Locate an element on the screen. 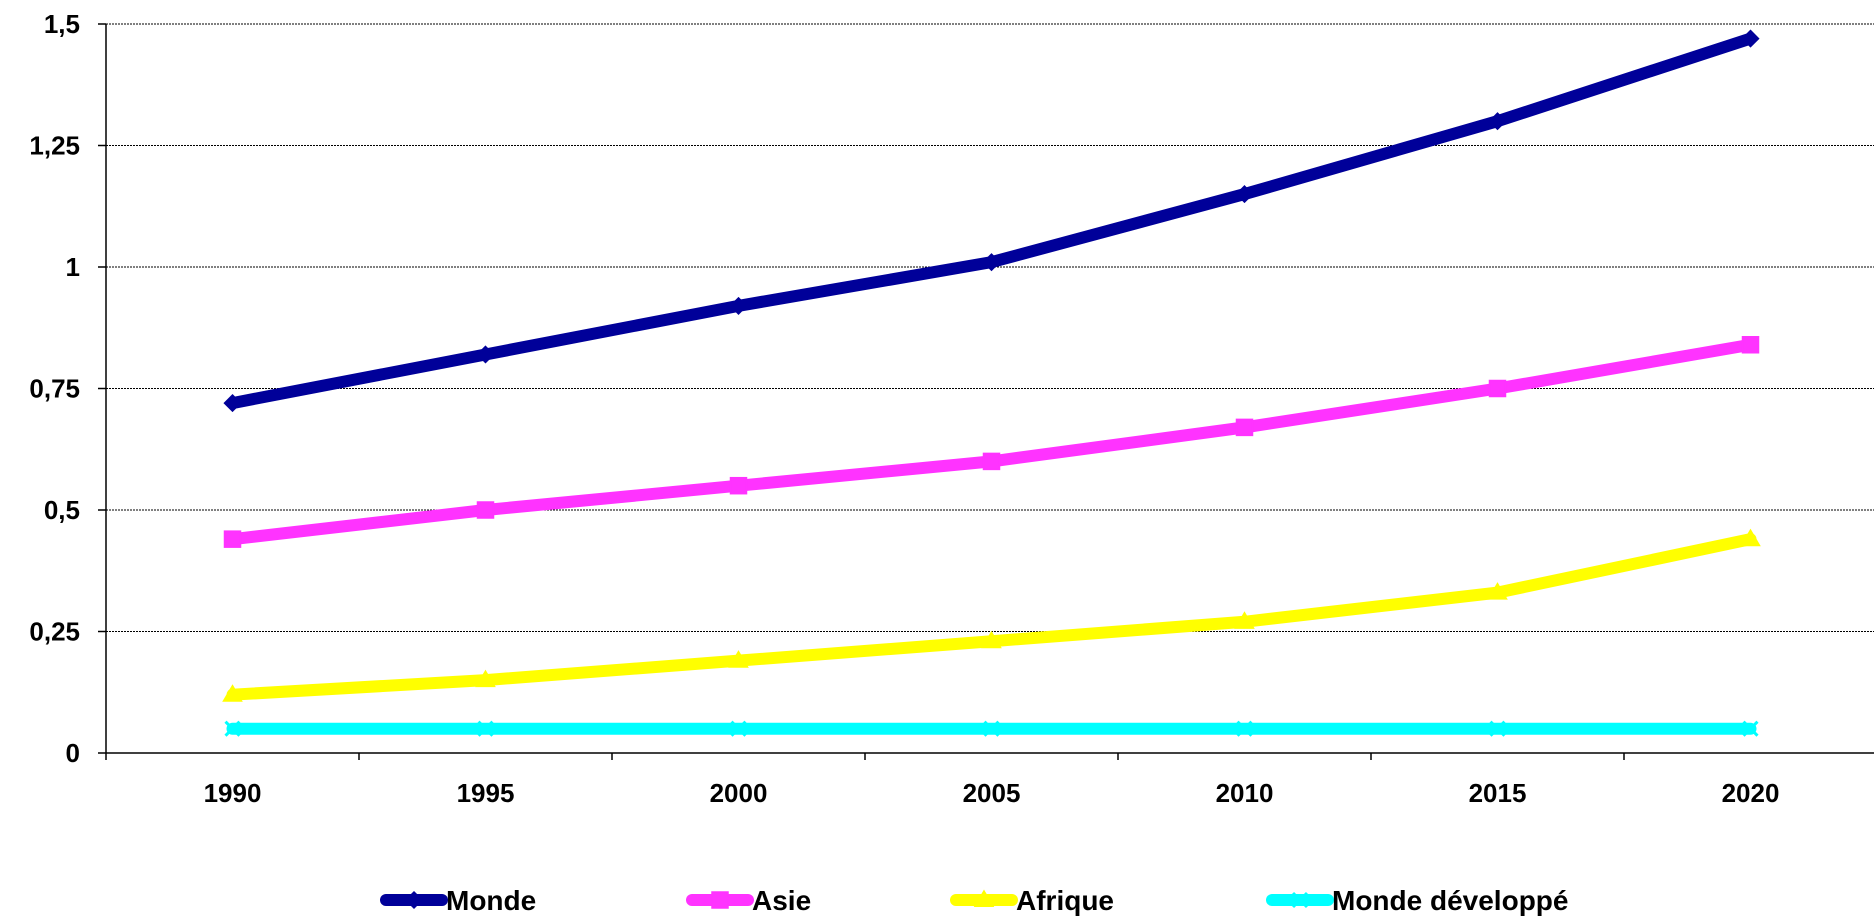 This screenshot has height=918, width=1874. x-tick-label: 2015 is located at coordinates (1498, 793).